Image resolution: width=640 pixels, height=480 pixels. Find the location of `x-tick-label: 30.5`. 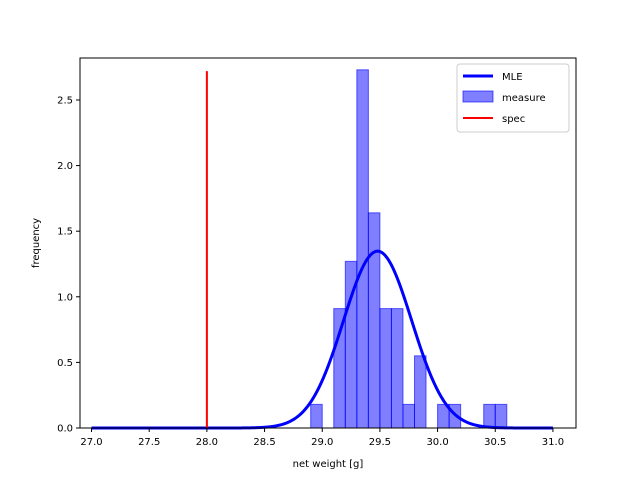

x-tick-label: 30.5 is located at coordinates (495, 442).